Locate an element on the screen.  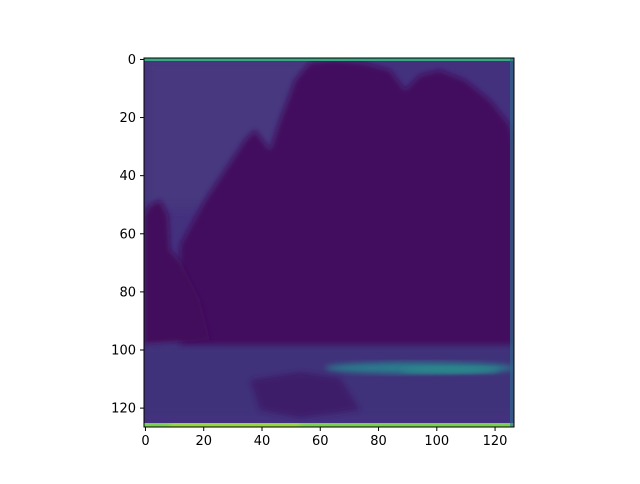
x-tick-label: 80 is located at coordinates (378, 441).